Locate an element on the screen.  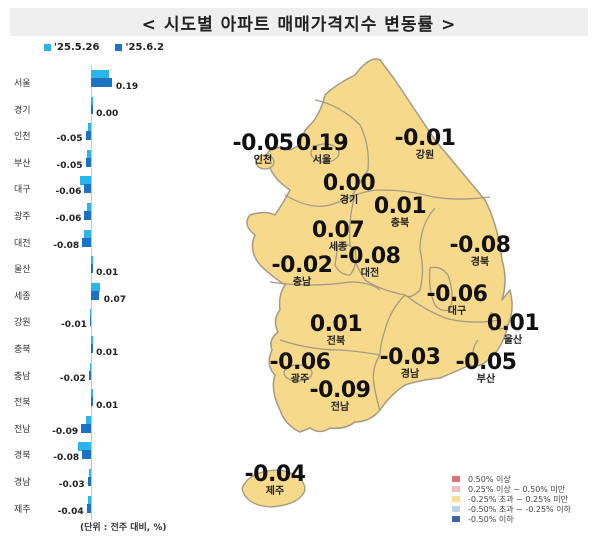
bar-legend: '25.5.26 '25.6.2 is located at coordinates (104, 47).